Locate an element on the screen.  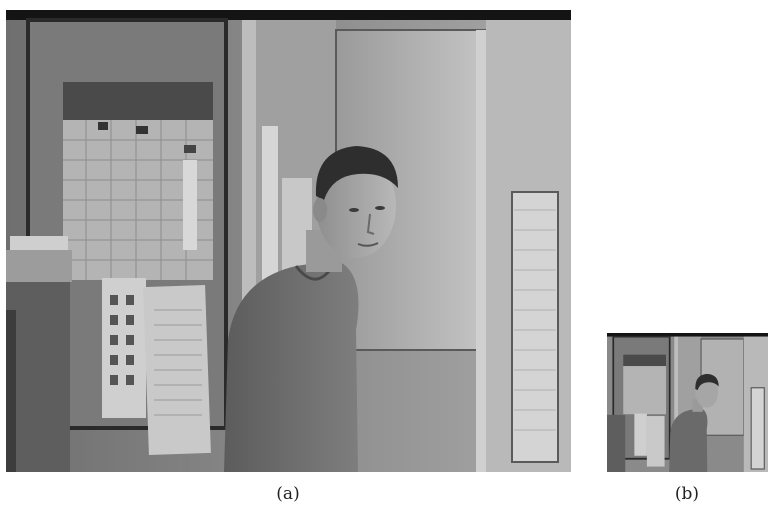
photo-panel-b is located at coordinates (687, 402).